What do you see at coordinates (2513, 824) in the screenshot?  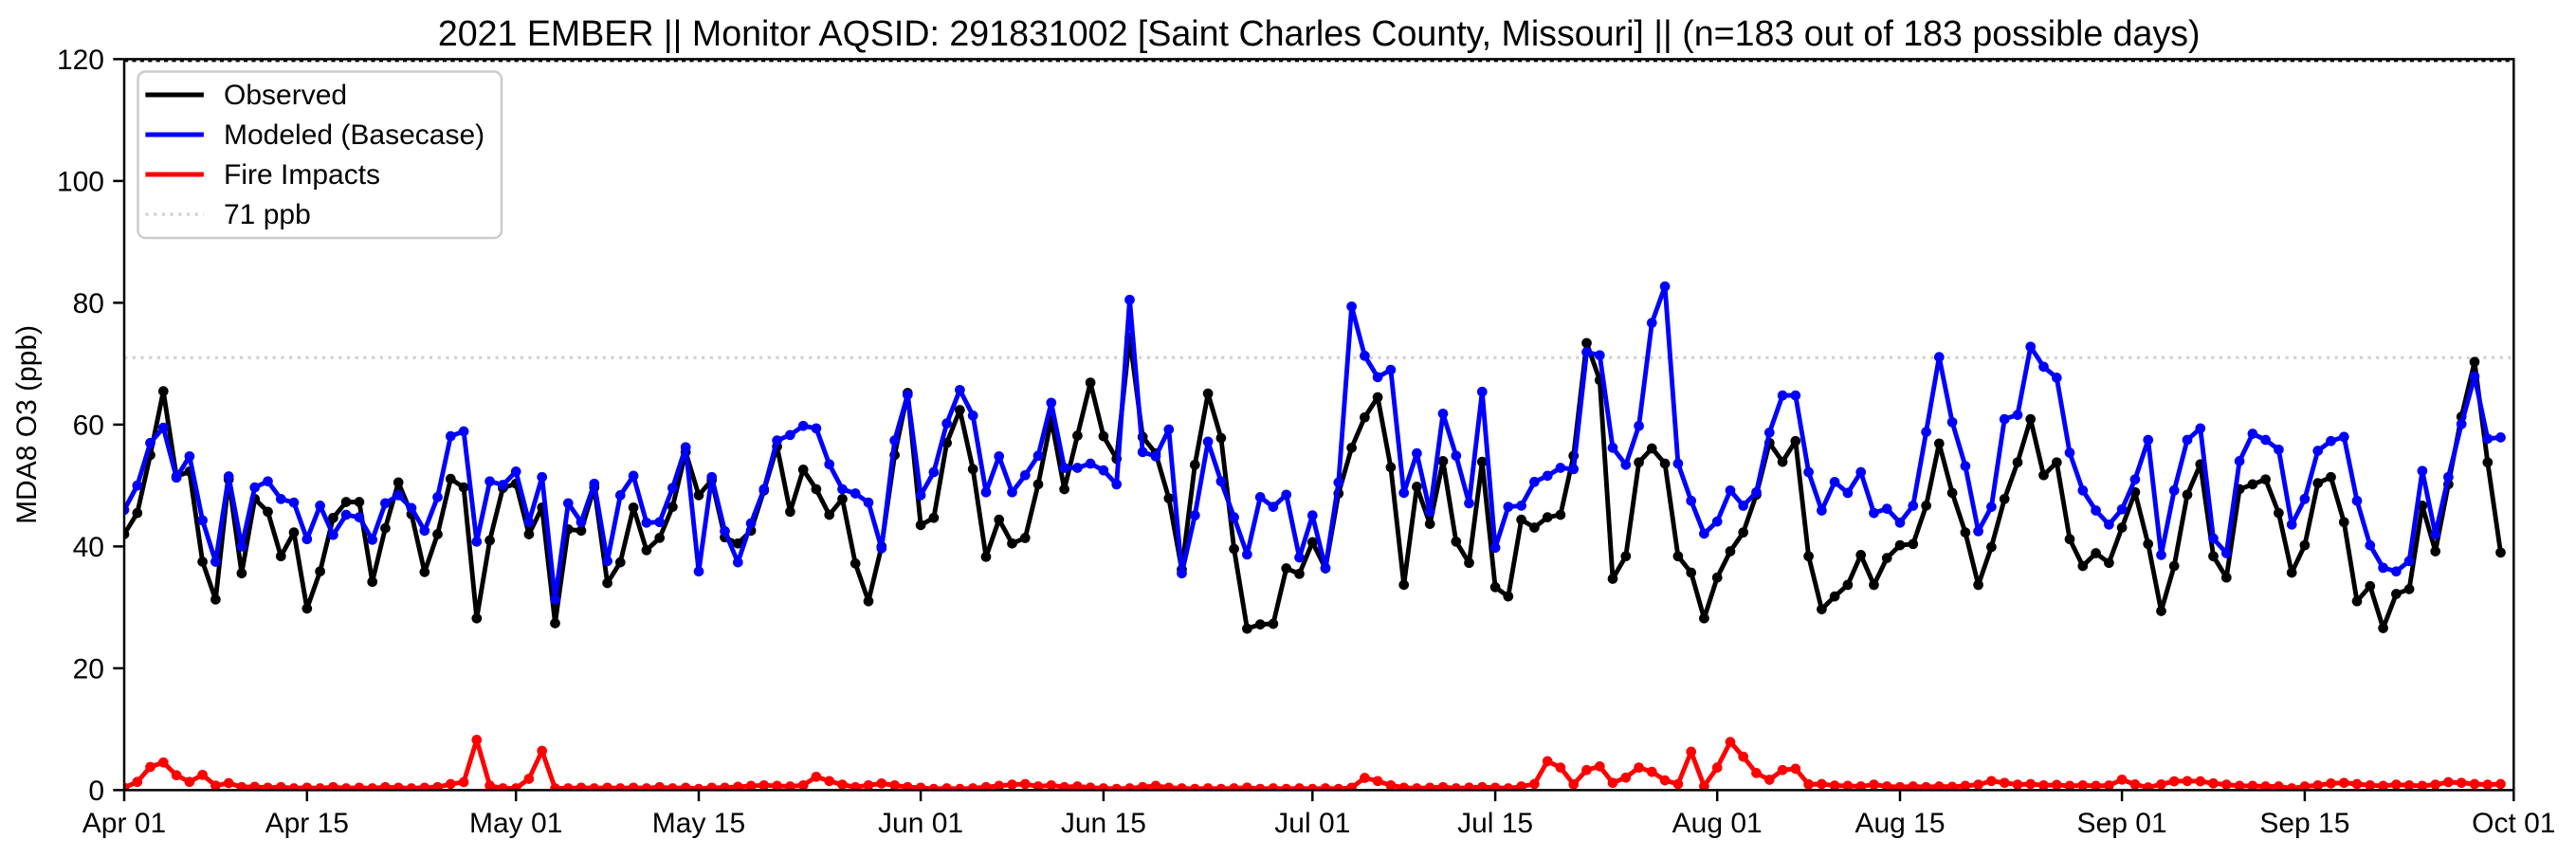 I see `svg-text: Oct 01` at bounding box center [2513, 824].